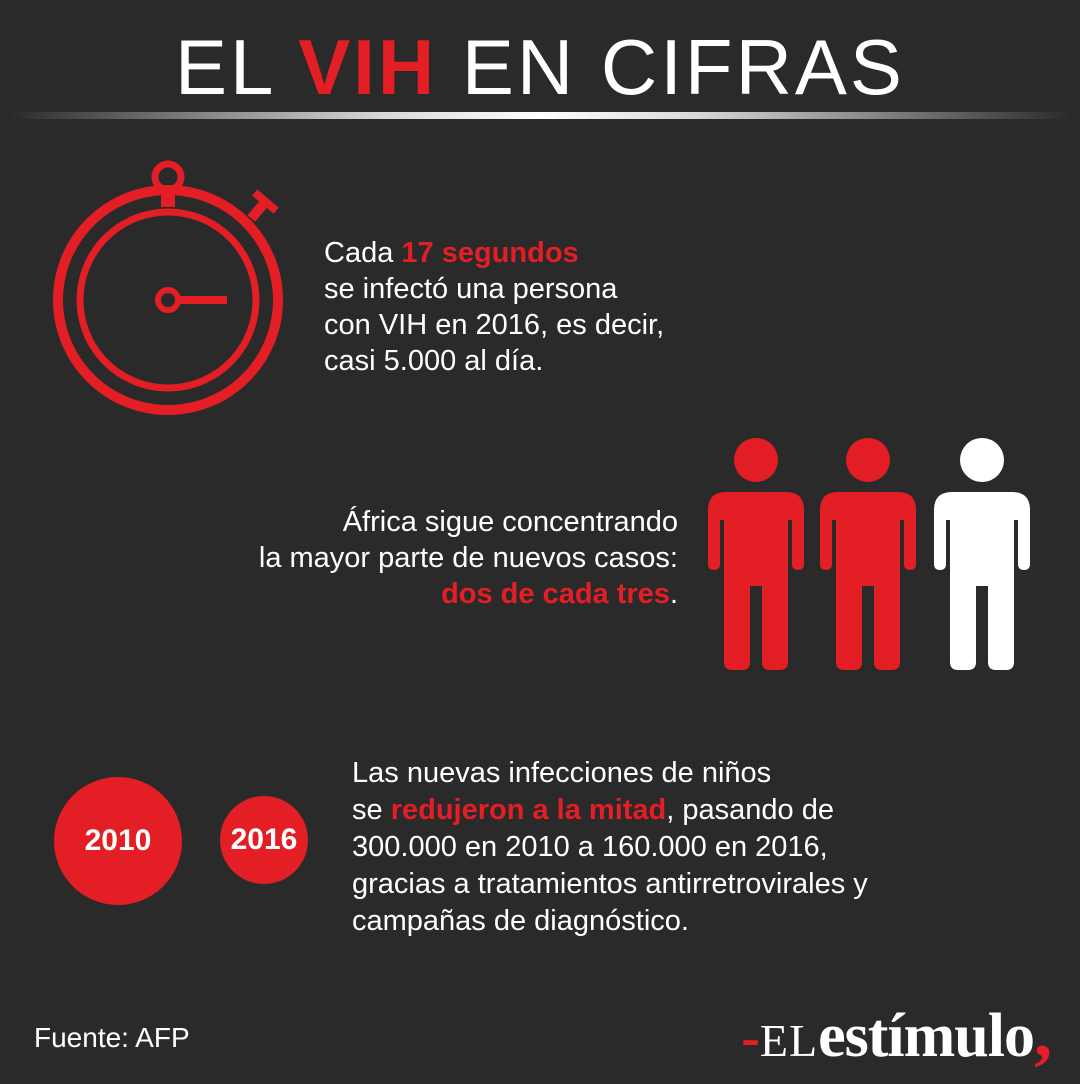 This screenshot has width=1080, height=1084. I want to click on stat1-lead: Cada, so click(363, 253).